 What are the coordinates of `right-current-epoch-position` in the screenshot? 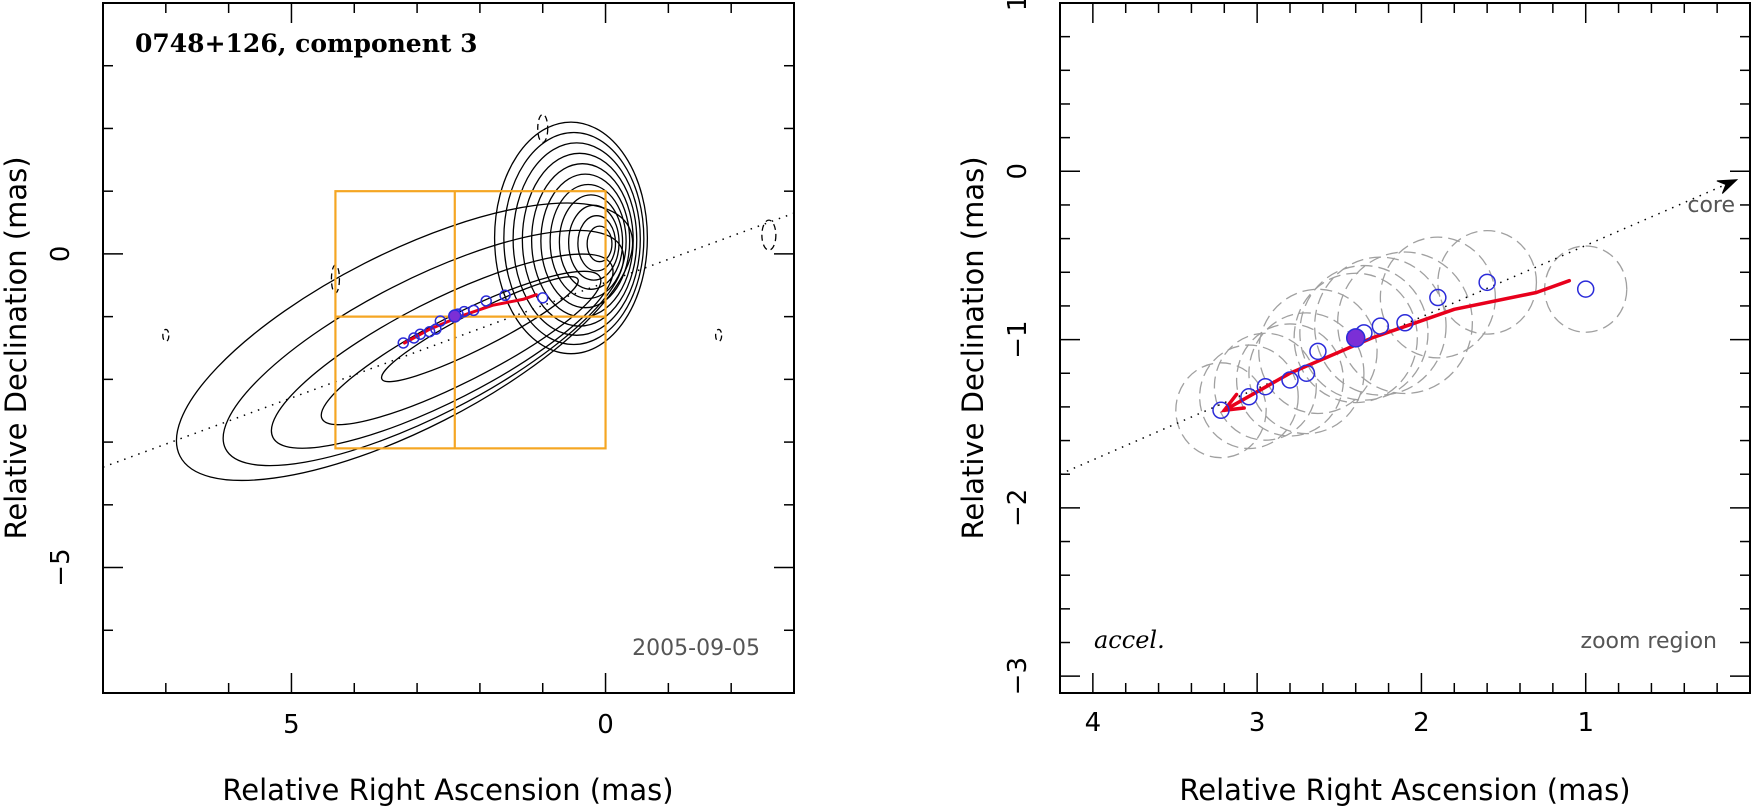 It's located at (1355, 338).